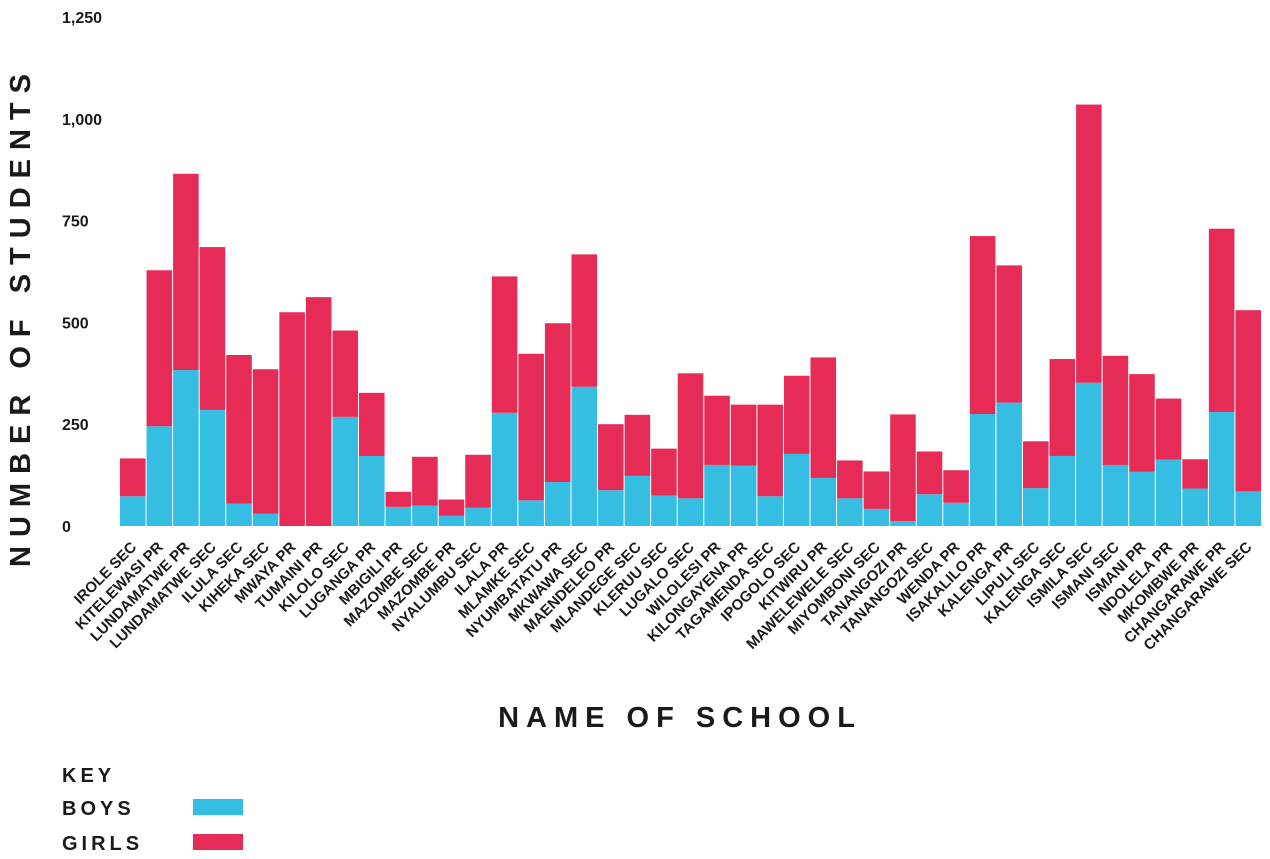 The height and width of the screenshot is (859, 1270). I want to click on legend-title: KEY, so click(88, 776).